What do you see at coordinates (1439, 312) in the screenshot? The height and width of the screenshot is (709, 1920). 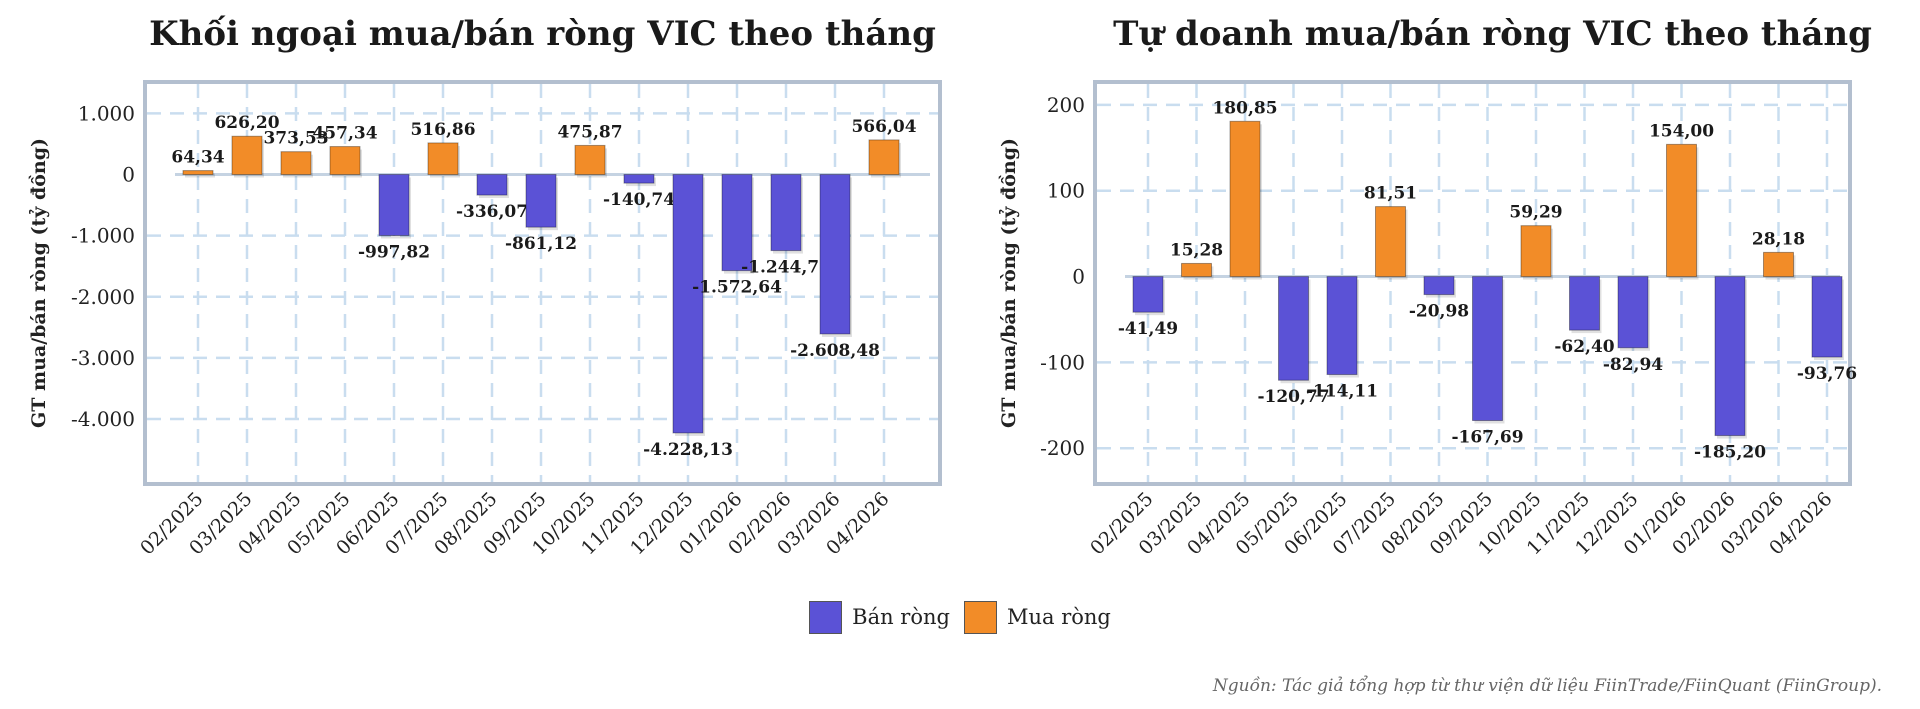 I see `proprietary-data-label: -20,98` at bounding box center [1439, 312].